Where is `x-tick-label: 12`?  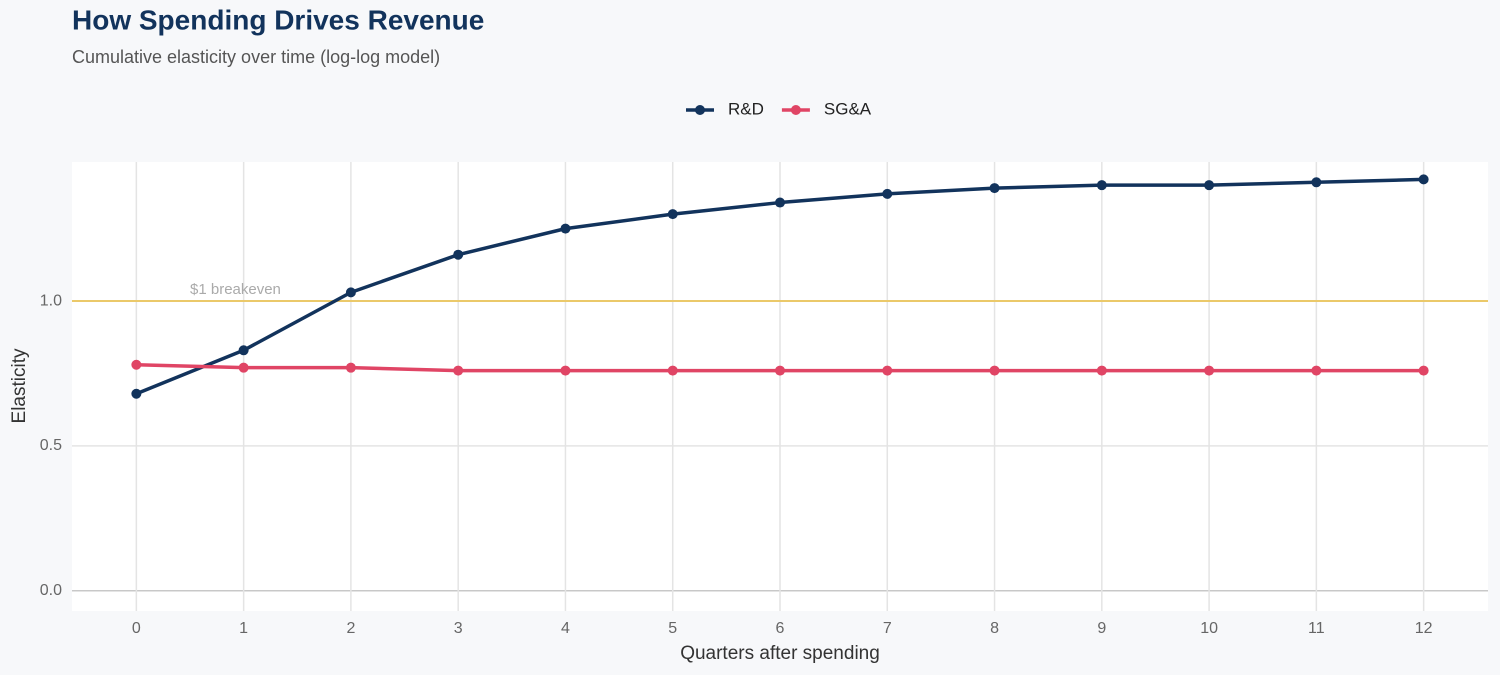 x-tick-label: 12 is located at coordinates (1424, 628).